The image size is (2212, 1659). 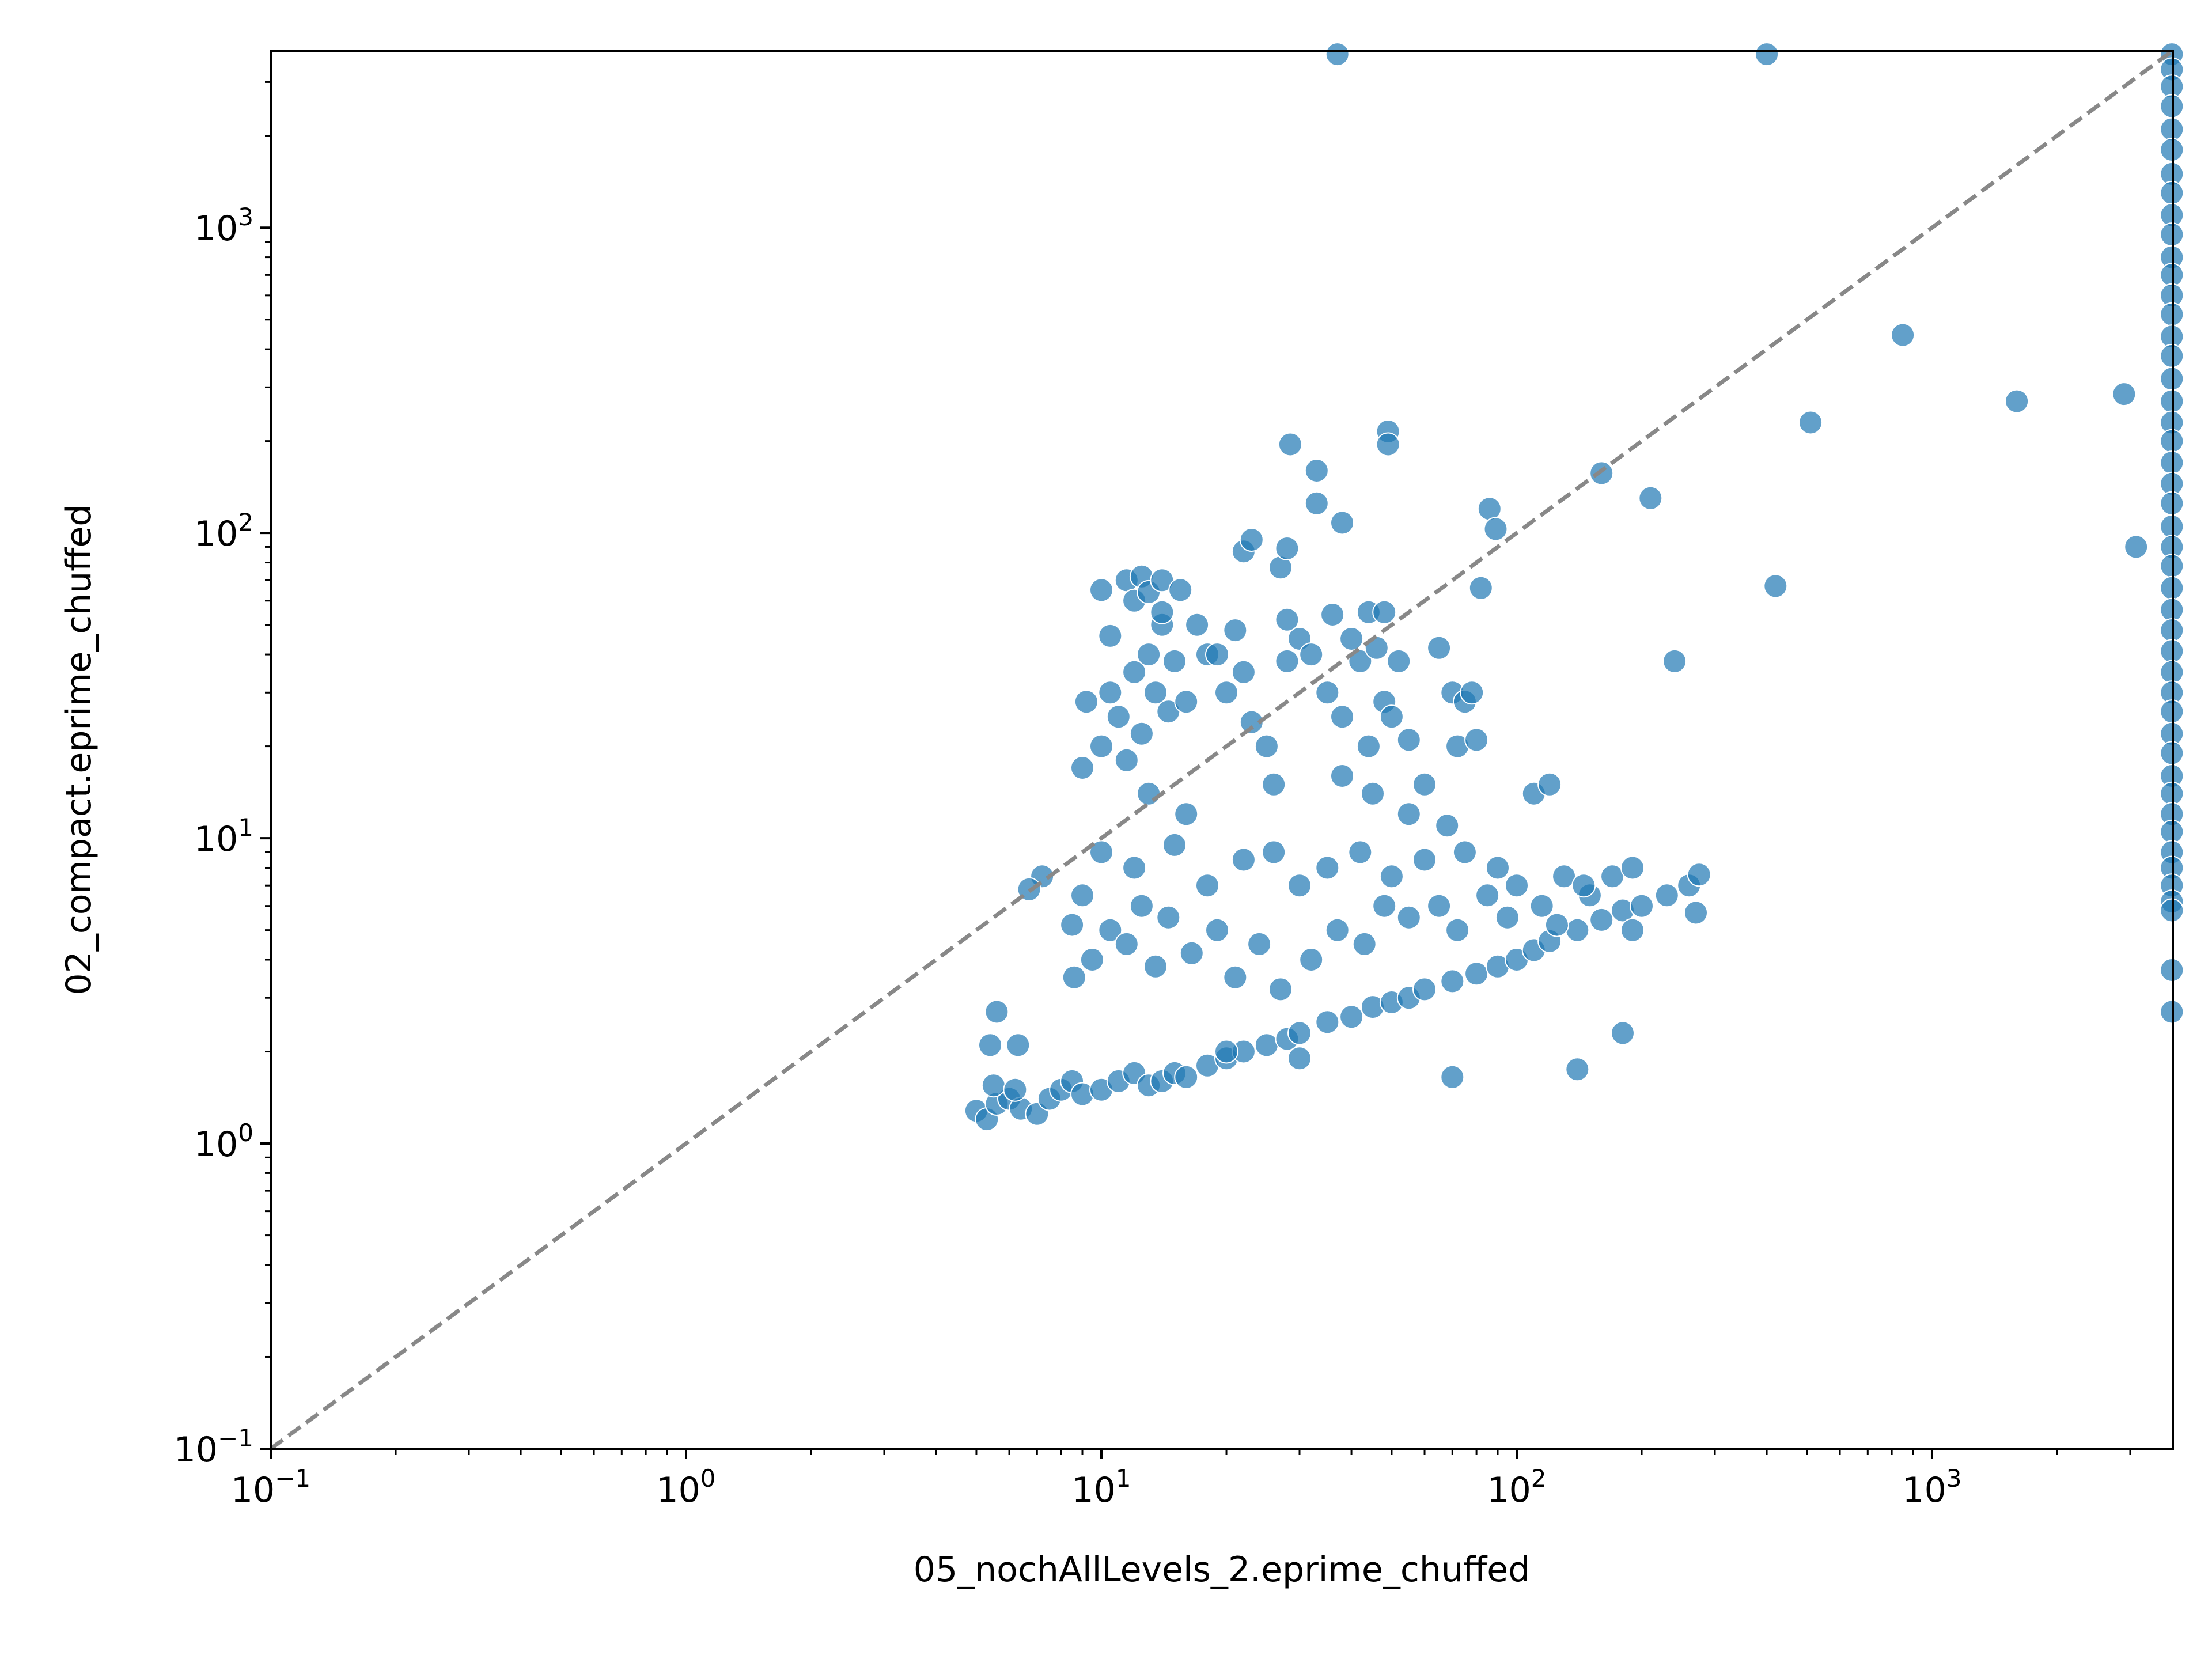 I want to click on y-axis-label: 02_compact.eprime_chuffed, so click(x=79, y=749).